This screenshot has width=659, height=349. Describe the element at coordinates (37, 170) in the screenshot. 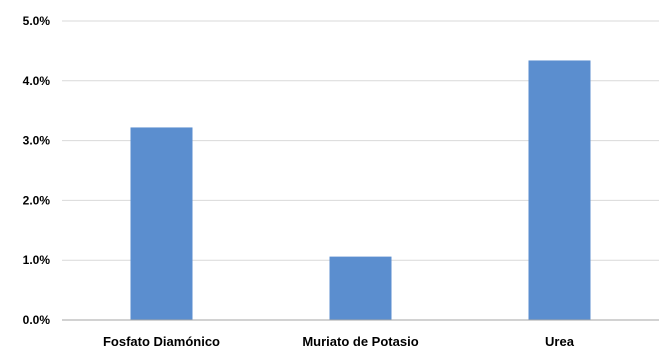

I see `y-axis-tick-labels: 0.0% 1.0% 2.0% 3.0% 4.0% 5.0%` at that location.